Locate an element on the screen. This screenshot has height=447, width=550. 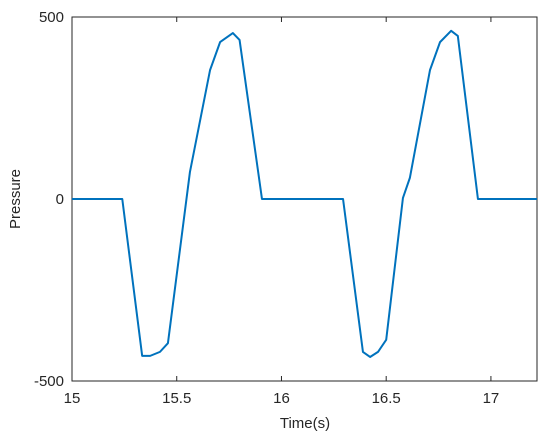
x-tick-label: 17 is located at coordinates (491, 398).